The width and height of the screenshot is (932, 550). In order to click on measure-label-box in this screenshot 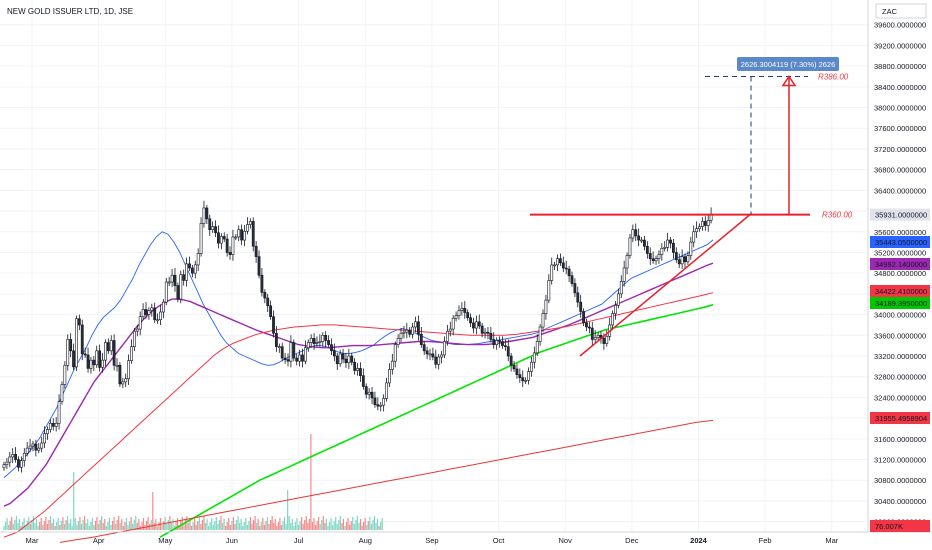, I will do `click(788, 64)`.